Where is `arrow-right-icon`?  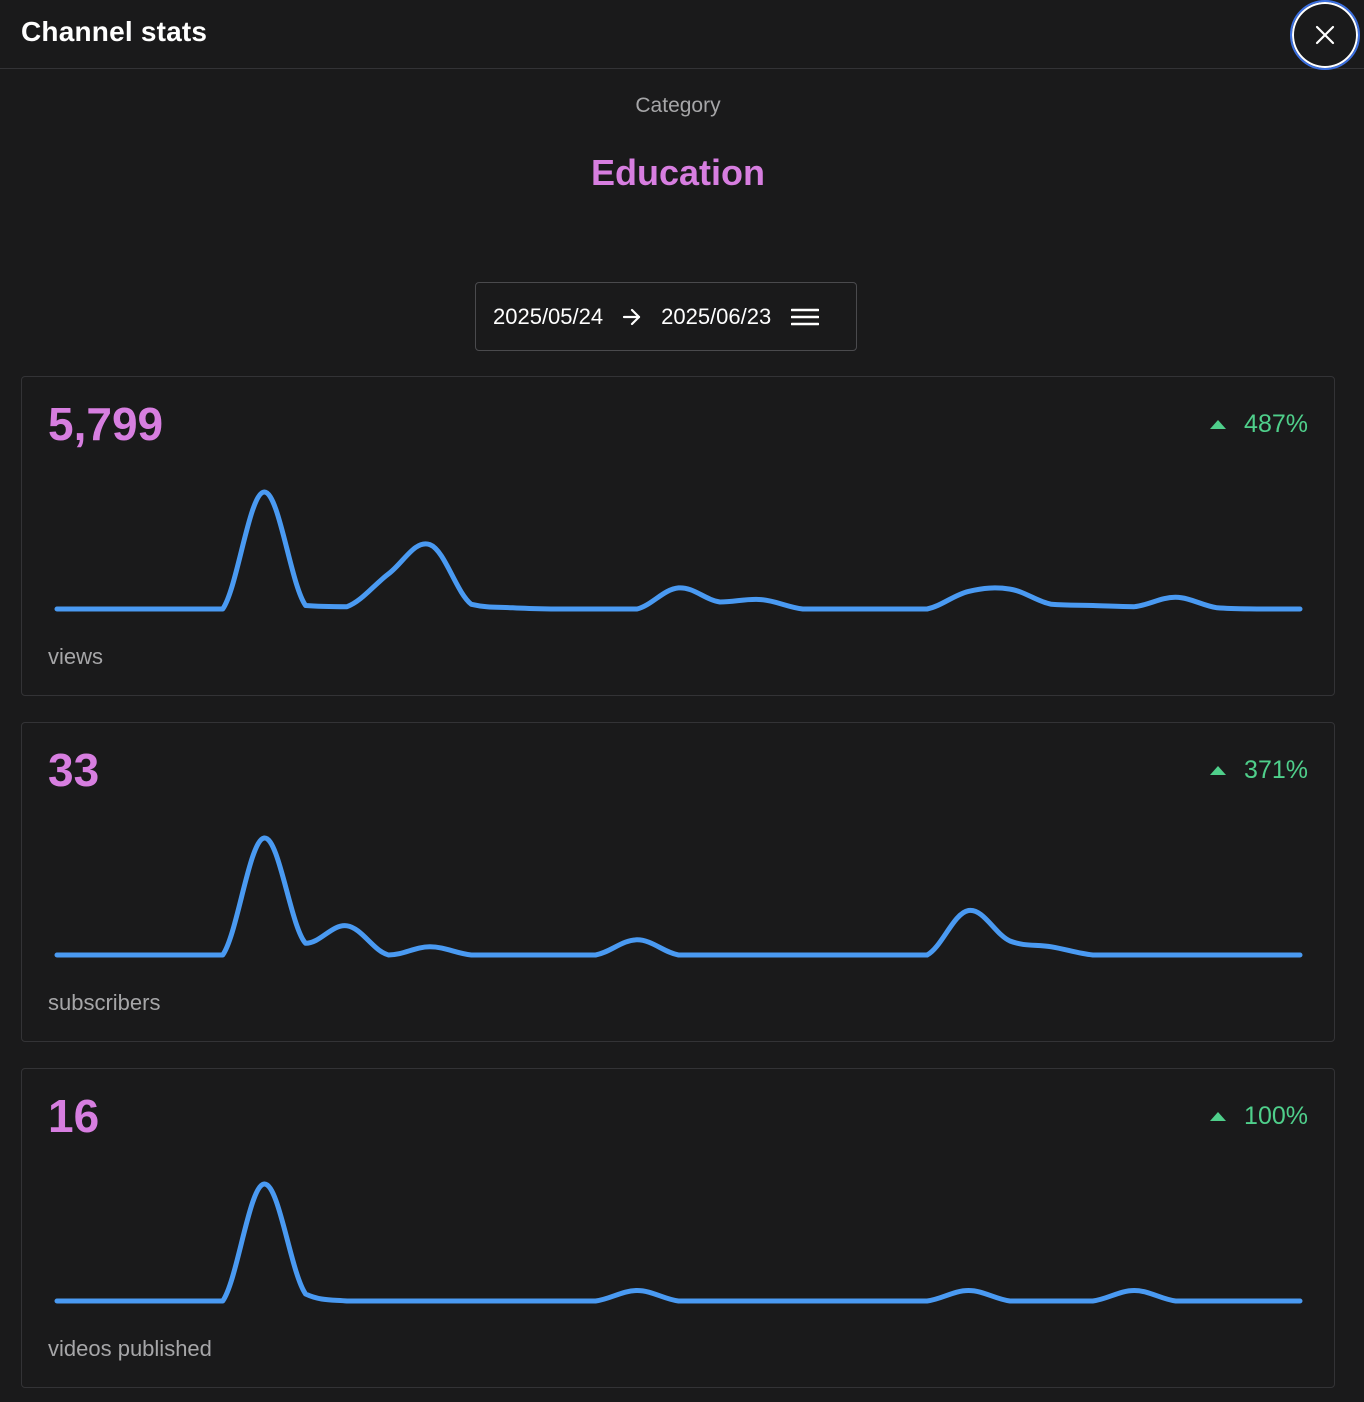 arrow-right-icon is located at coordinates (632, 317).